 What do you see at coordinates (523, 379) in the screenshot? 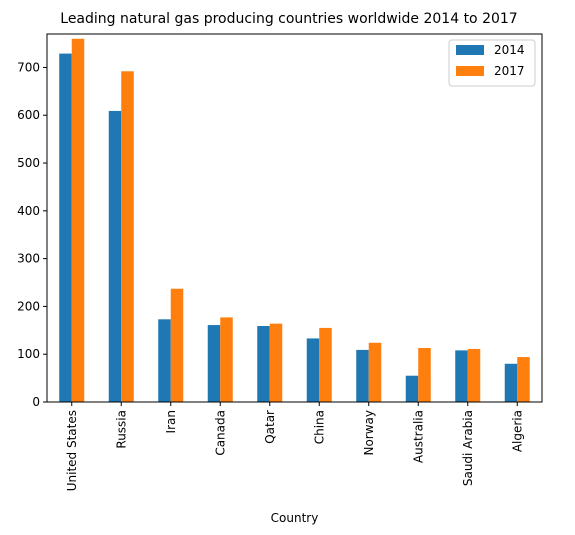
I see `bar-2017-algeria` at bounding box center [523, 379].